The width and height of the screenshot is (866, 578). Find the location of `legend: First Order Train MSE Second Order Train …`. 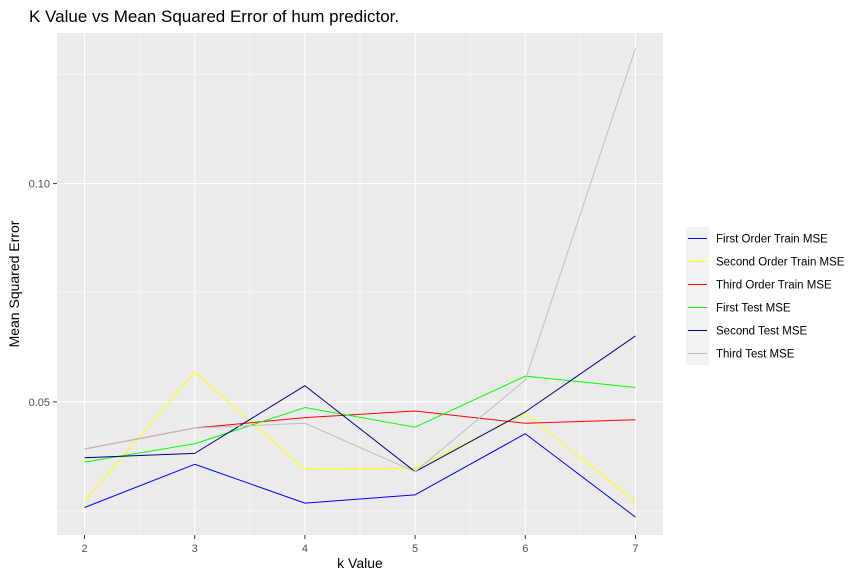

legend: First Order Train MSE Second Order Train … is located at coordinates (765, 296).